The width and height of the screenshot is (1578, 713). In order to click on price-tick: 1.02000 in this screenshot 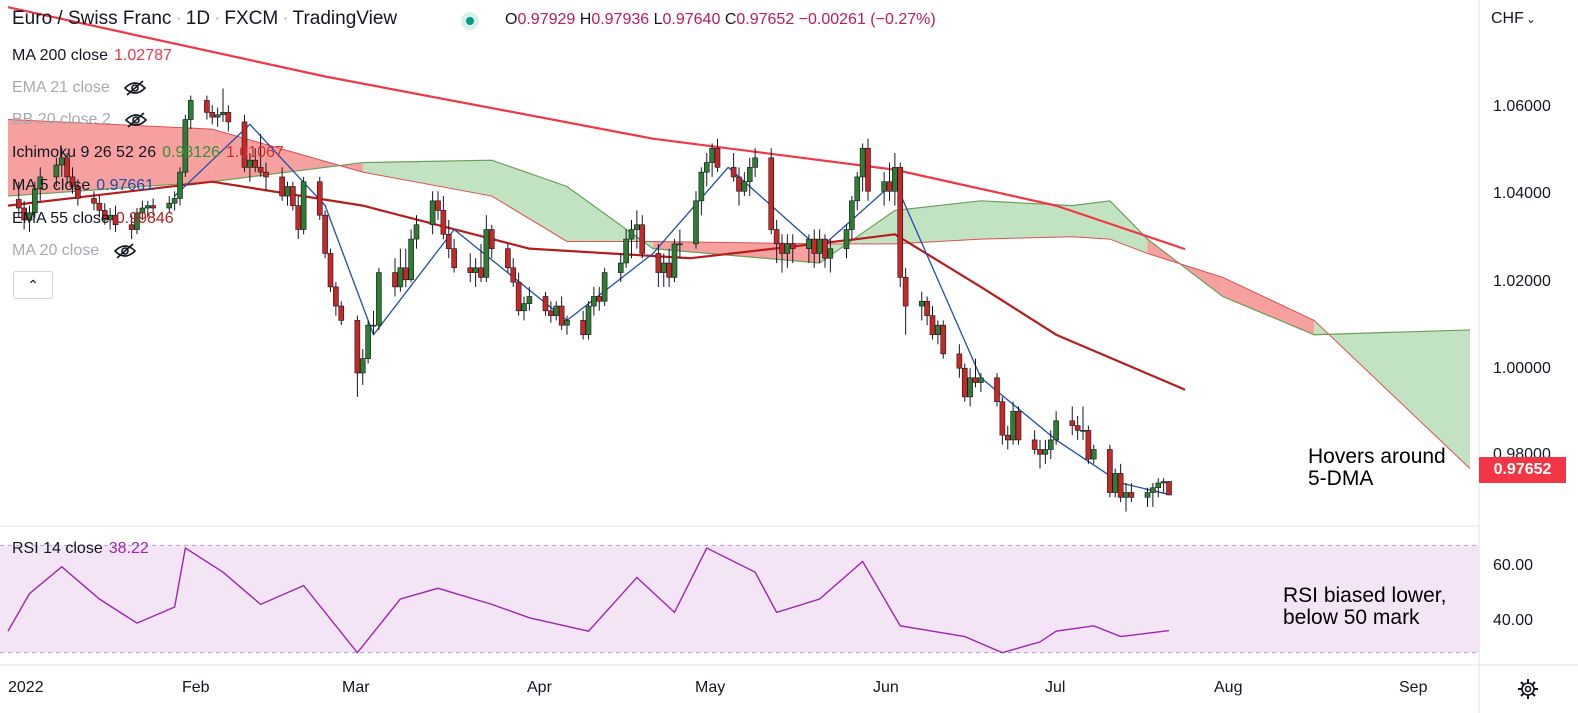, I will do `click(1522, 281)`.